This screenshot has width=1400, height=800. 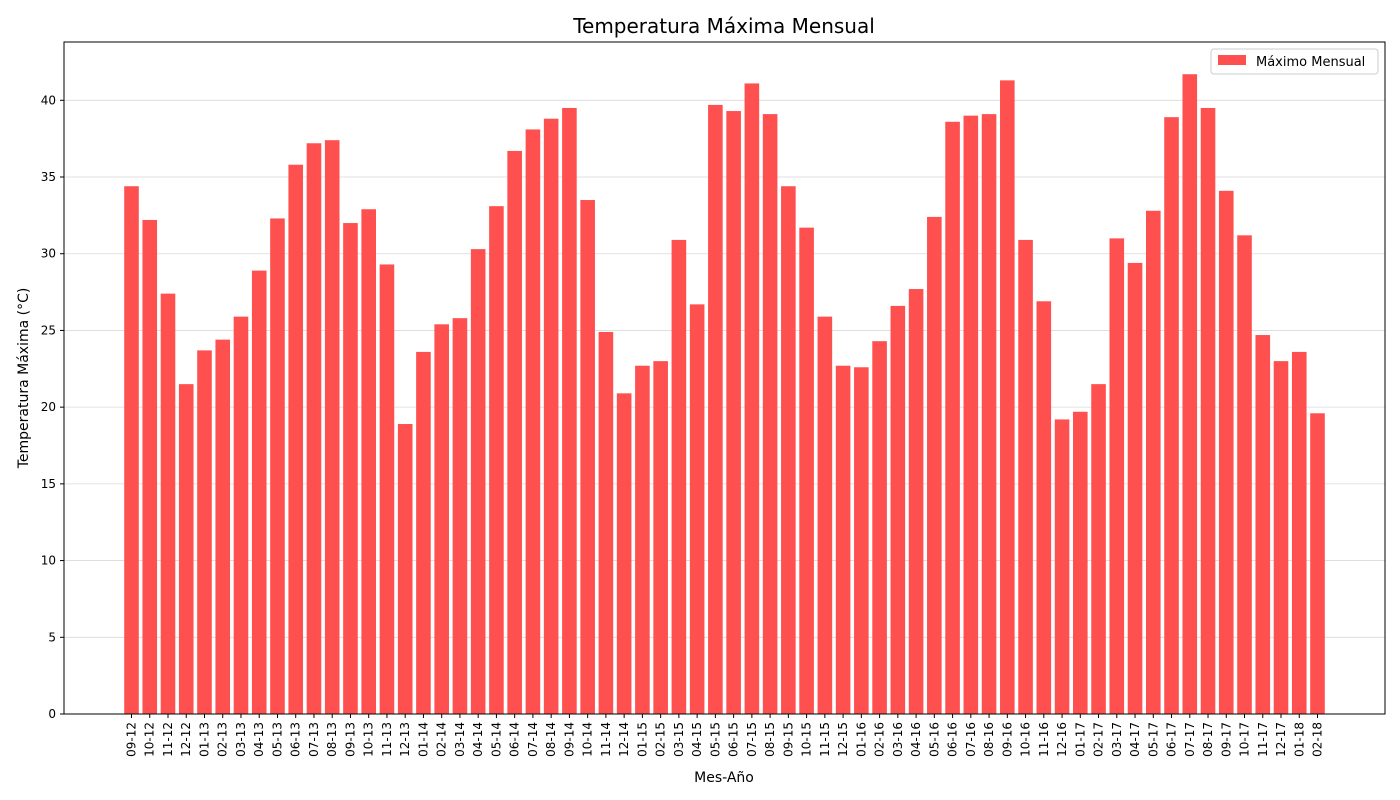 I want to click on x-tick-label: 07-15, so click(x=752, y=739).